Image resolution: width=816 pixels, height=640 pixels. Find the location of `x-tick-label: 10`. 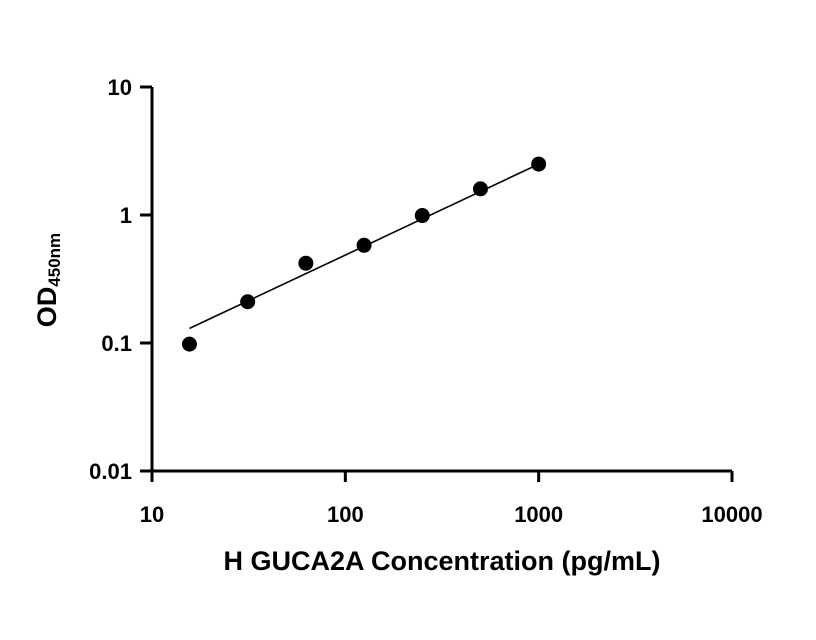

x-tick-label: 10 is located at coordinates (152, 514).